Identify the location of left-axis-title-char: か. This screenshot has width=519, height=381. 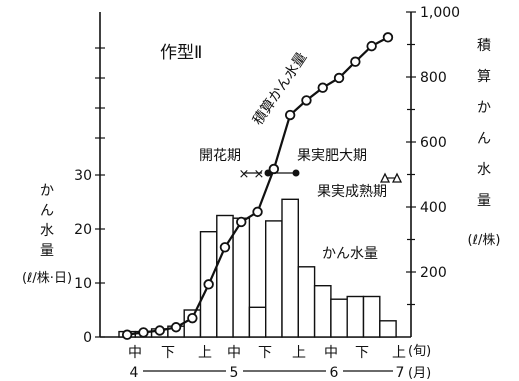
(47, 191).